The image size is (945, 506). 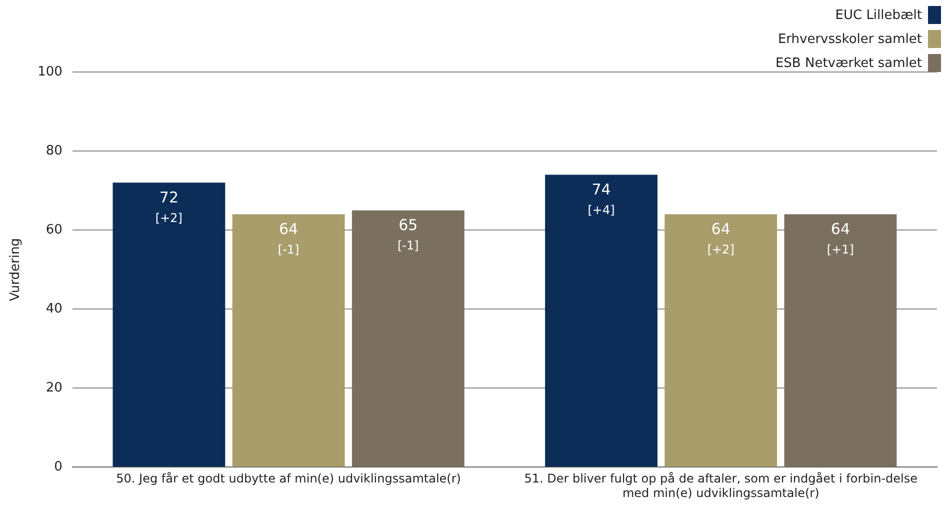 I want to click on y-axis-title: Vurdering, so click(x=16, y=270).